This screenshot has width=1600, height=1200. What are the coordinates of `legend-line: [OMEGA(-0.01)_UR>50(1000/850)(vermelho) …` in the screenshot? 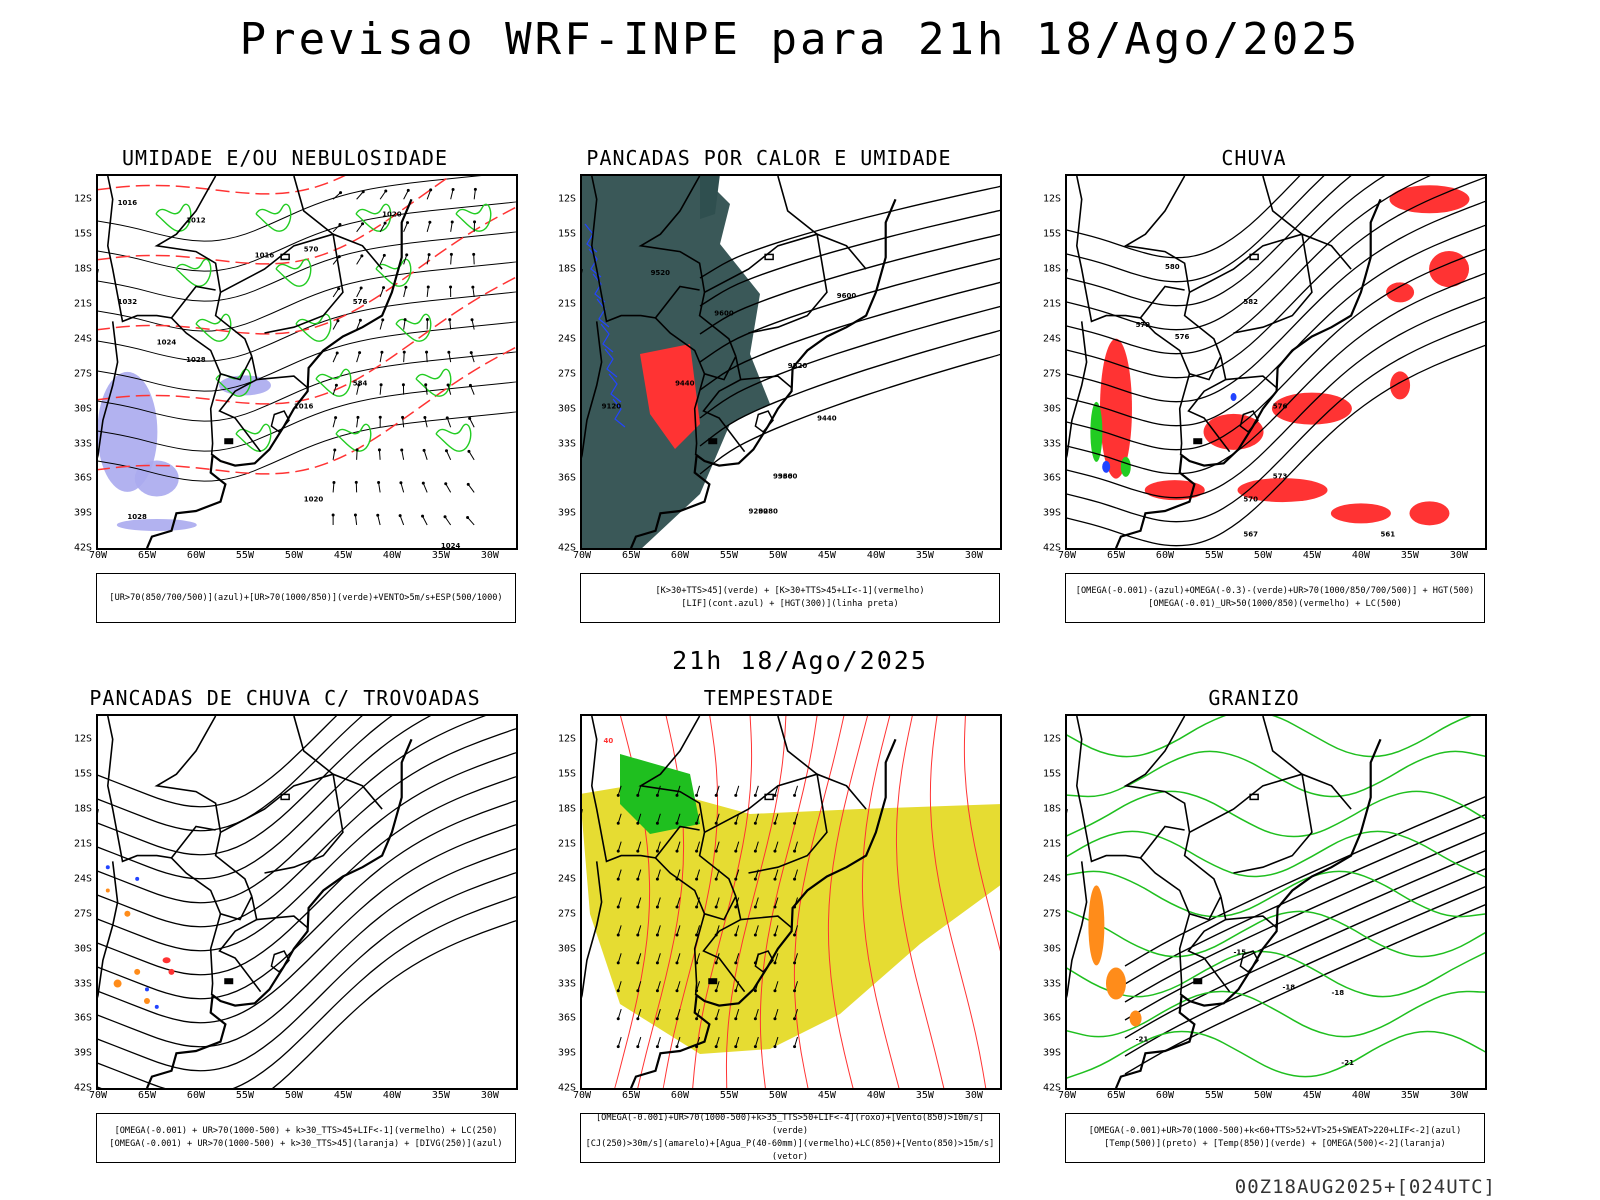 It's located at (1275, 604).